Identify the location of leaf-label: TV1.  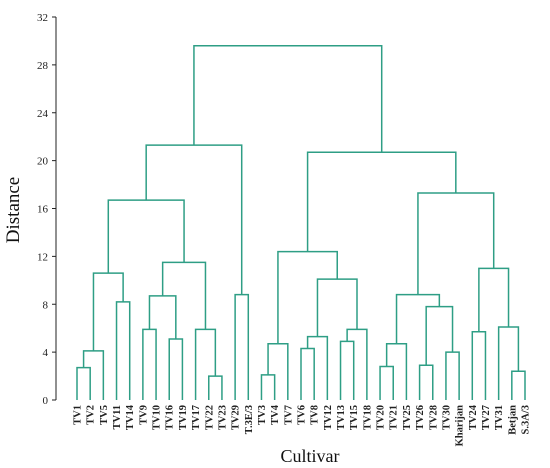
(78, 415).